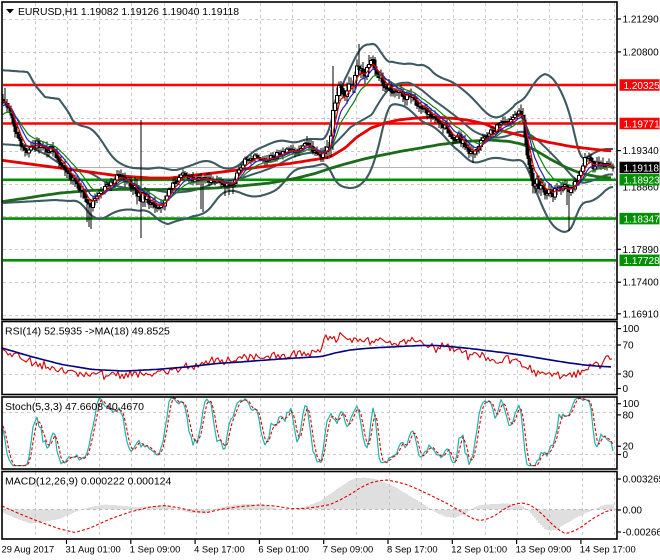 Image resolution: width=660 pixels, height=560 pixels. Describe the element at coordinates (74, 407) in the screenshot. I see `svg-text: Stoch(5,3,3) 47.6608 40.4670` at that location.